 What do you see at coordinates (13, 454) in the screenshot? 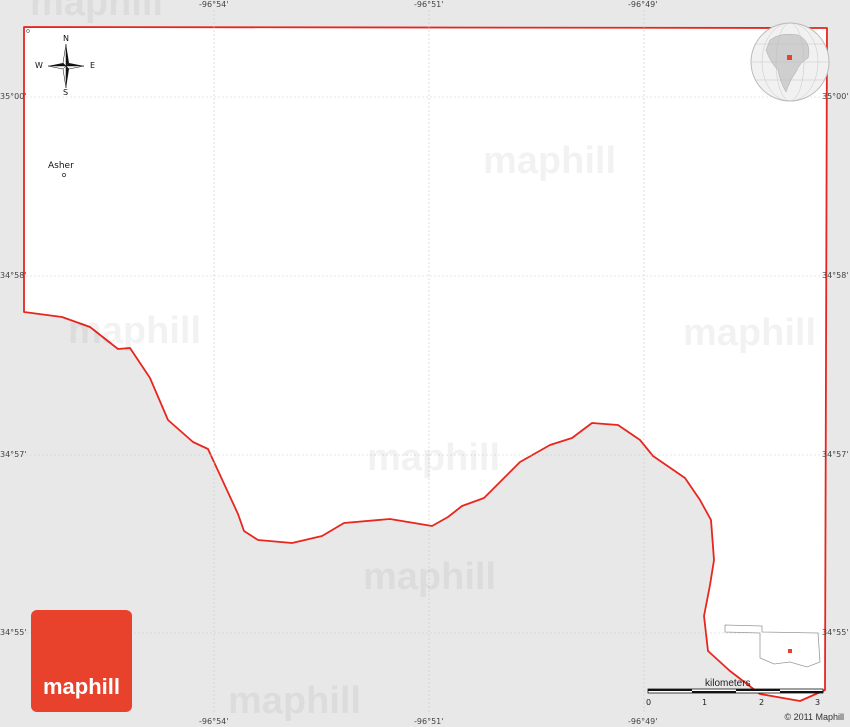
I see `left-coord-label: 34°57'` at bounding box center [13, 454].